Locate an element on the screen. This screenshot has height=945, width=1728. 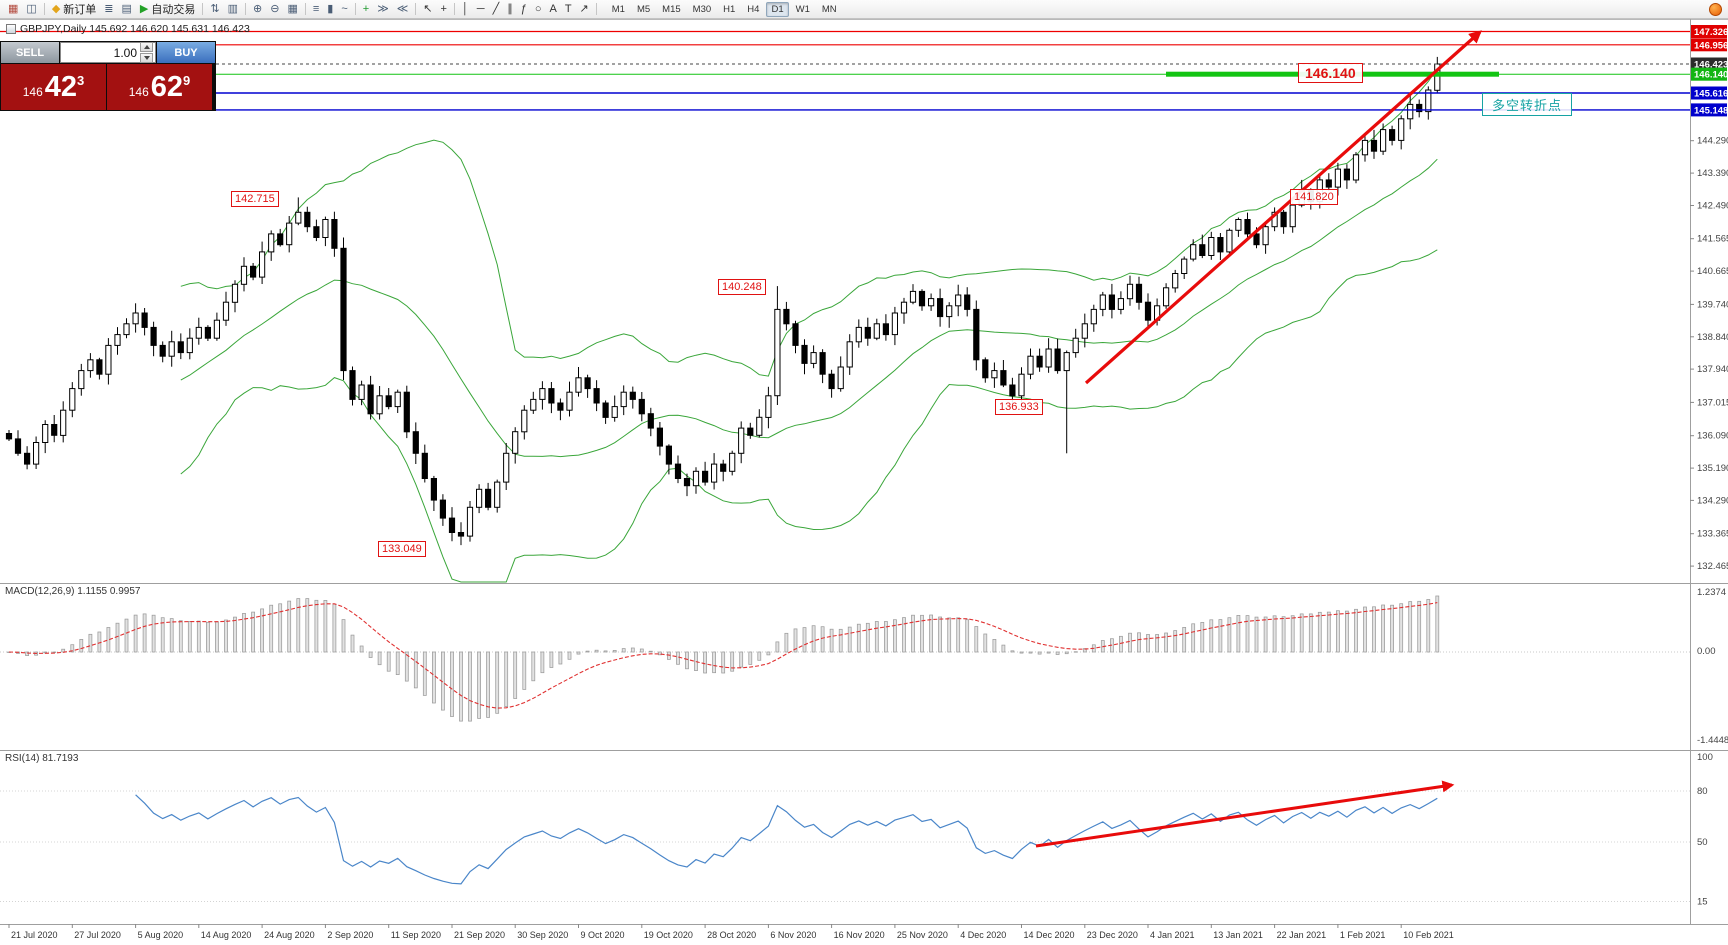
grid-icon: ▦ is located at coordinates (292, 9).